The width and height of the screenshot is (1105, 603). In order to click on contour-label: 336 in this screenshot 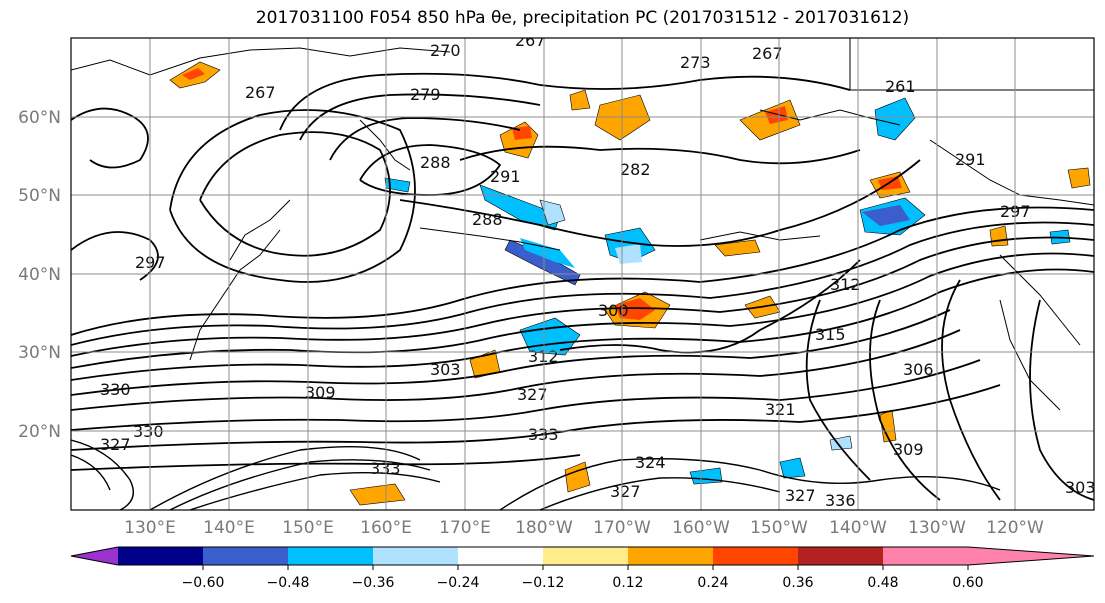, I will do `click(840, 500)`.